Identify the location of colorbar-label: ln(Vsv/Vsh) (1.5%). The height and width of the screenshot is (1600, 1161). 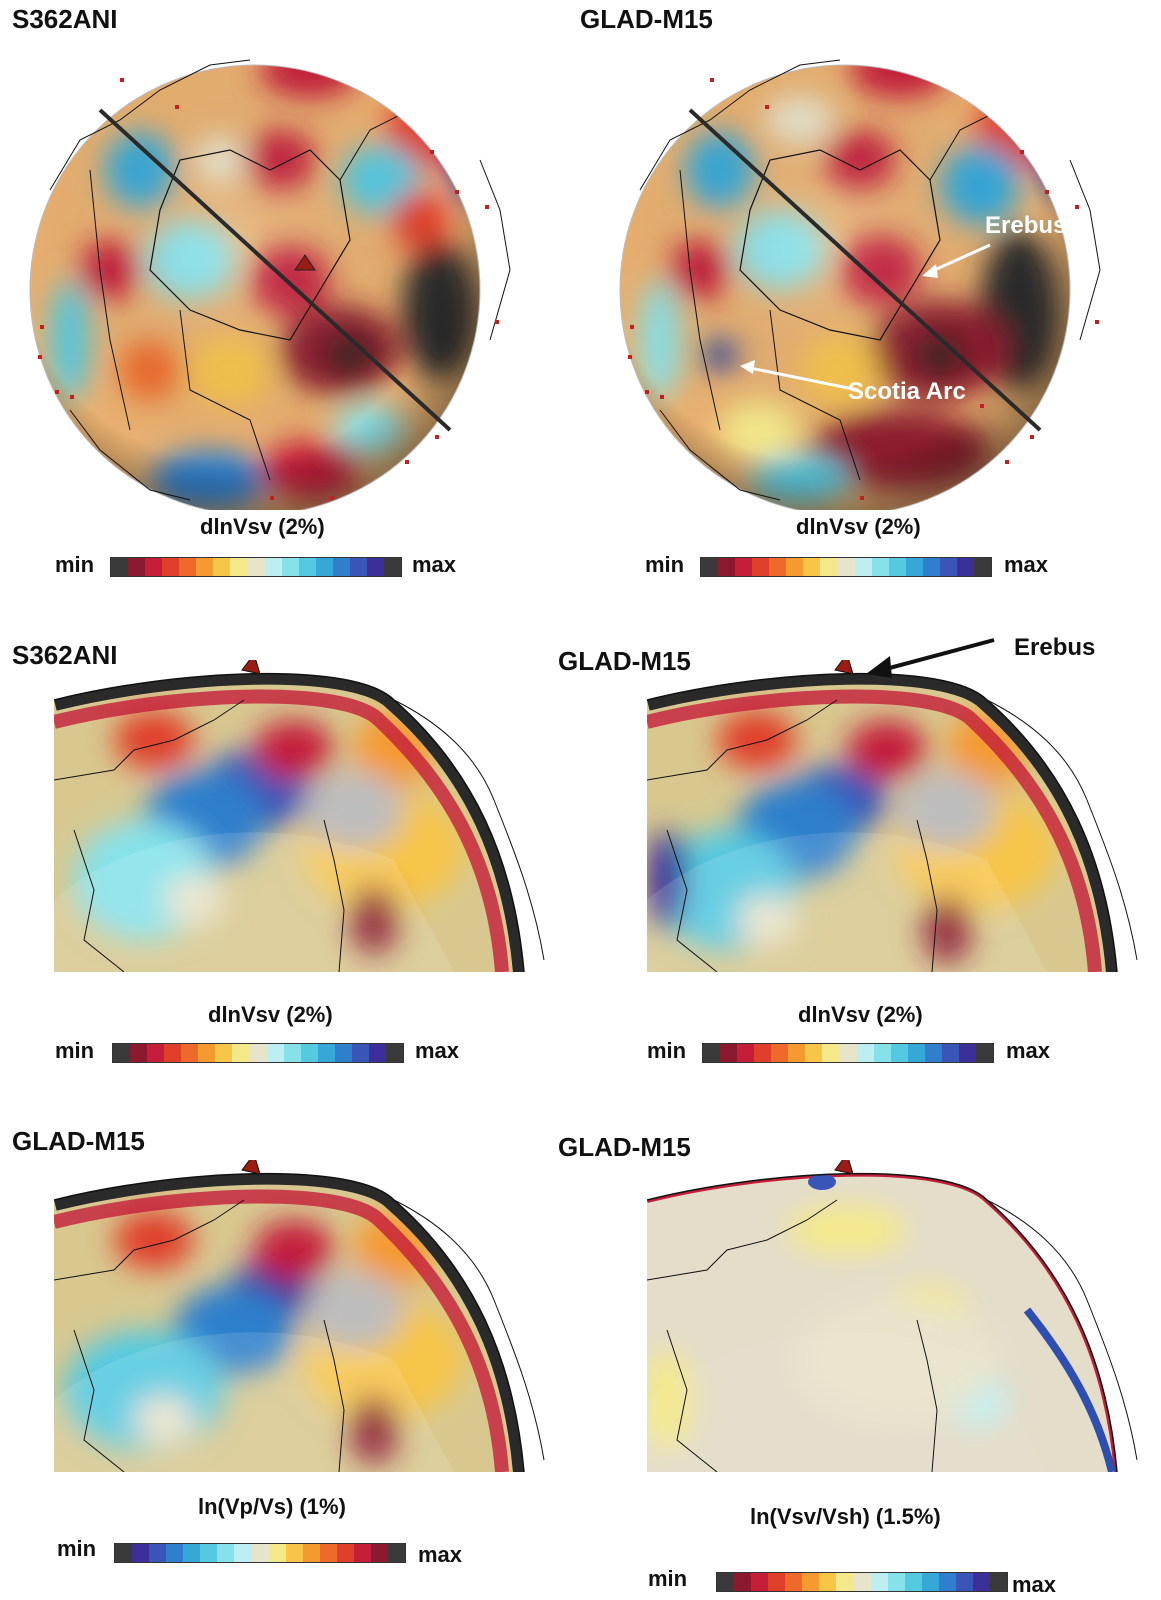
(845, 1516).